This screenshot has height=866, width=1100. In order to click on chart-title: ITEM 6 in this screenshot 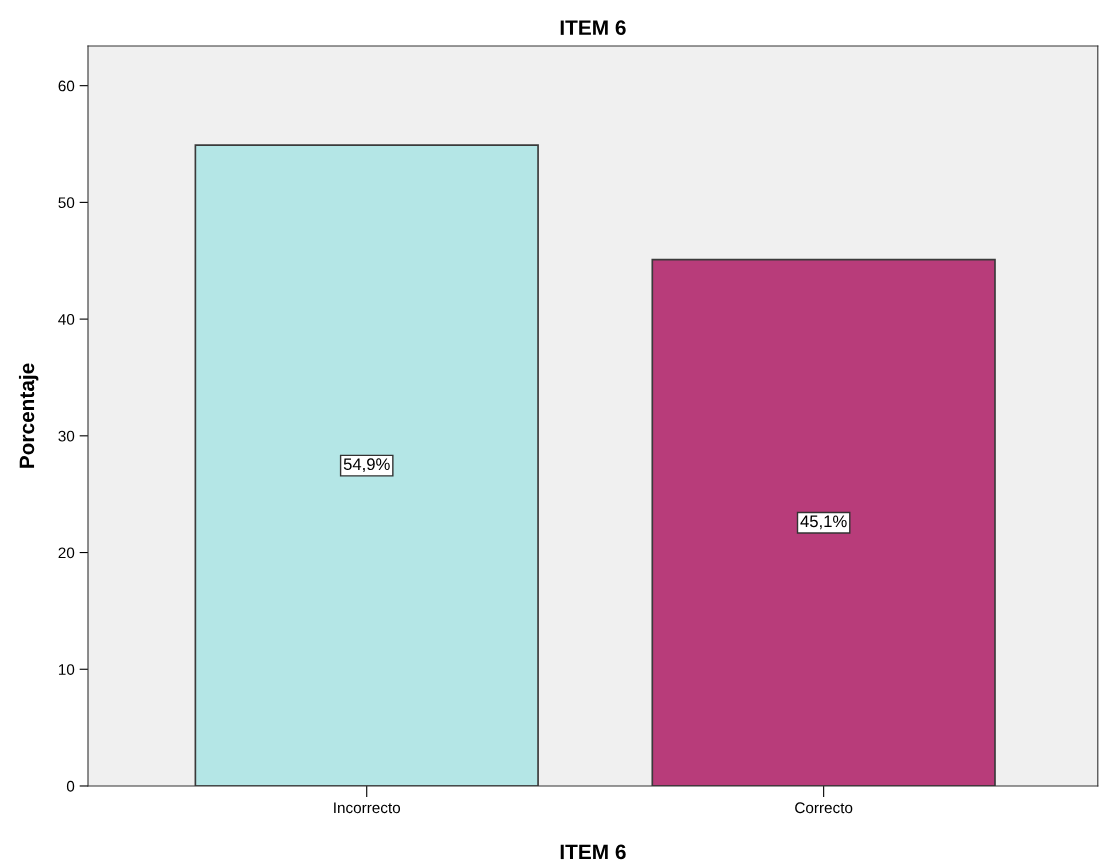, I will do `click(593, 28)`.